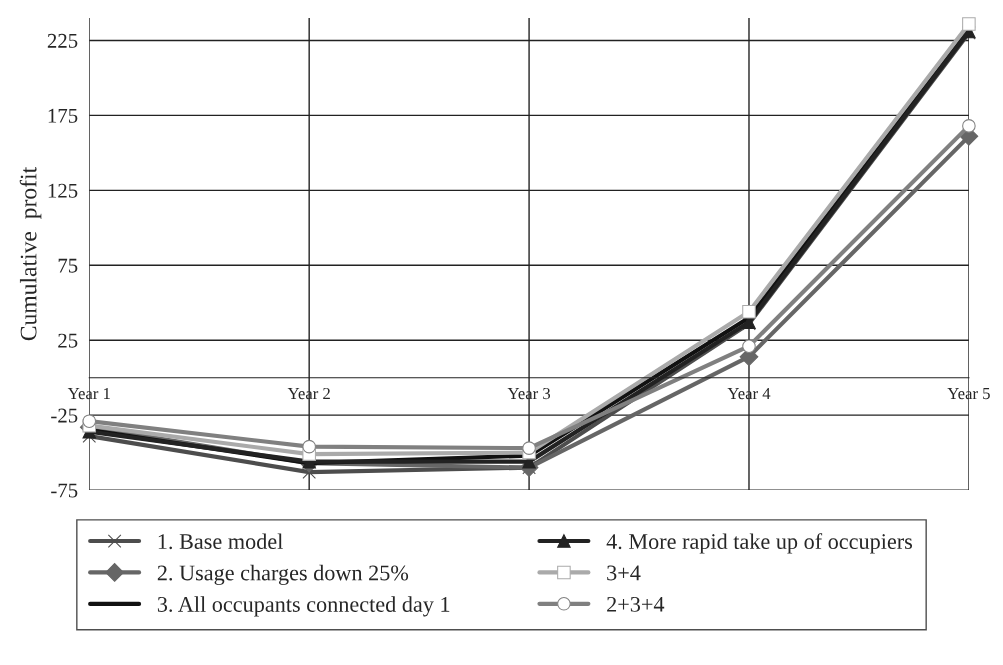 This screenshot has height=665, width=1003. Describe the element at coordinates (62, 40) in the screenshot. I see `y-tick-label: 225` at that location.